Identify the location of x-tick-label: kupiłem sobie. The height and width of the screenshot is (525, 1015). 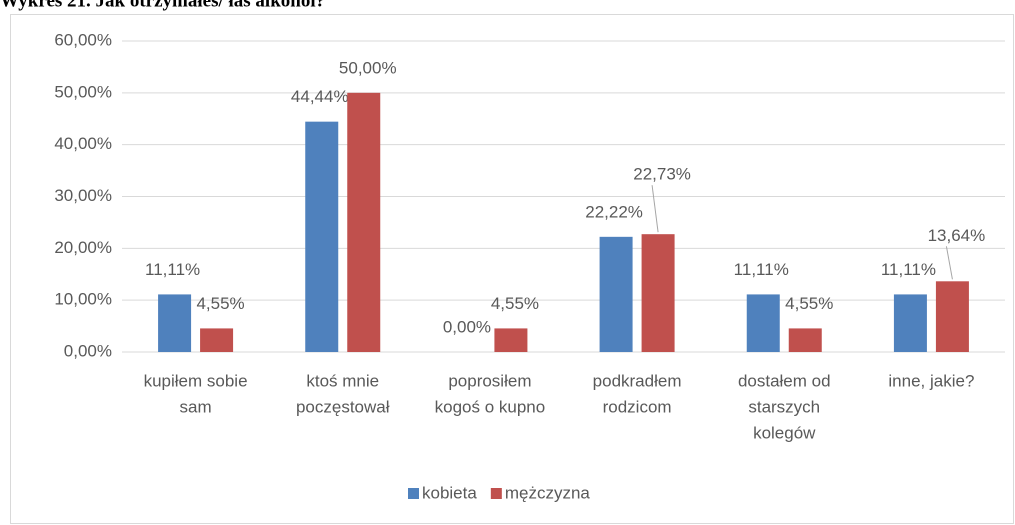
(196, 380).